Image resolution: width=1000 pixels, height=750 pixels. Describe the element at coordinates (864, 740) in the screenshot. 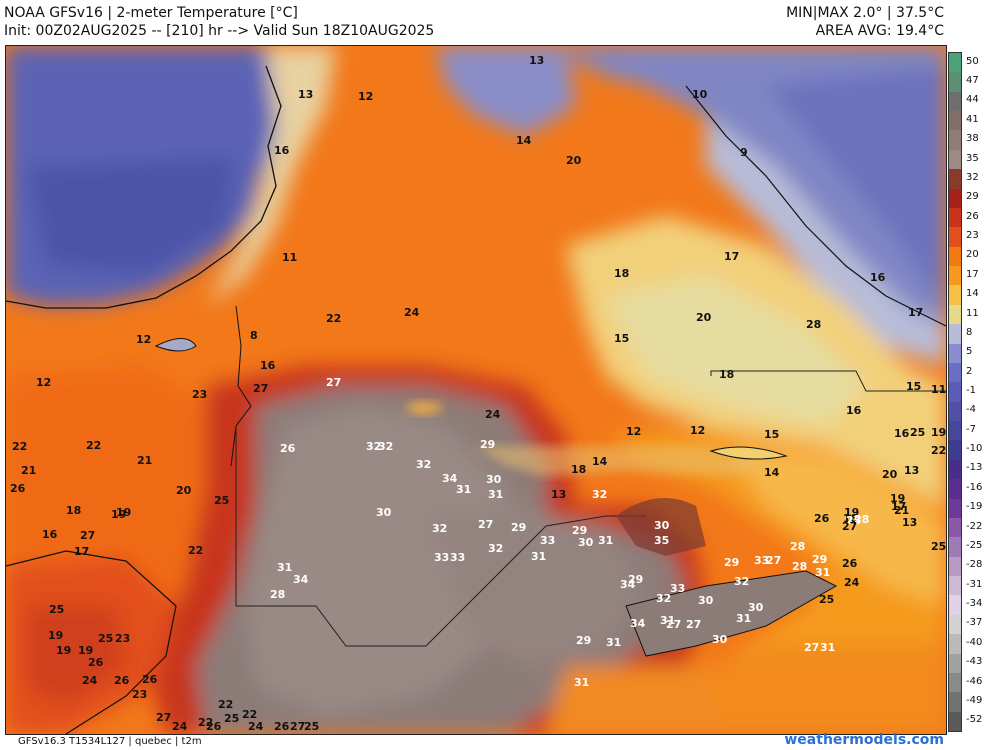

I see `brand-link: weathermodels.com` at that location.